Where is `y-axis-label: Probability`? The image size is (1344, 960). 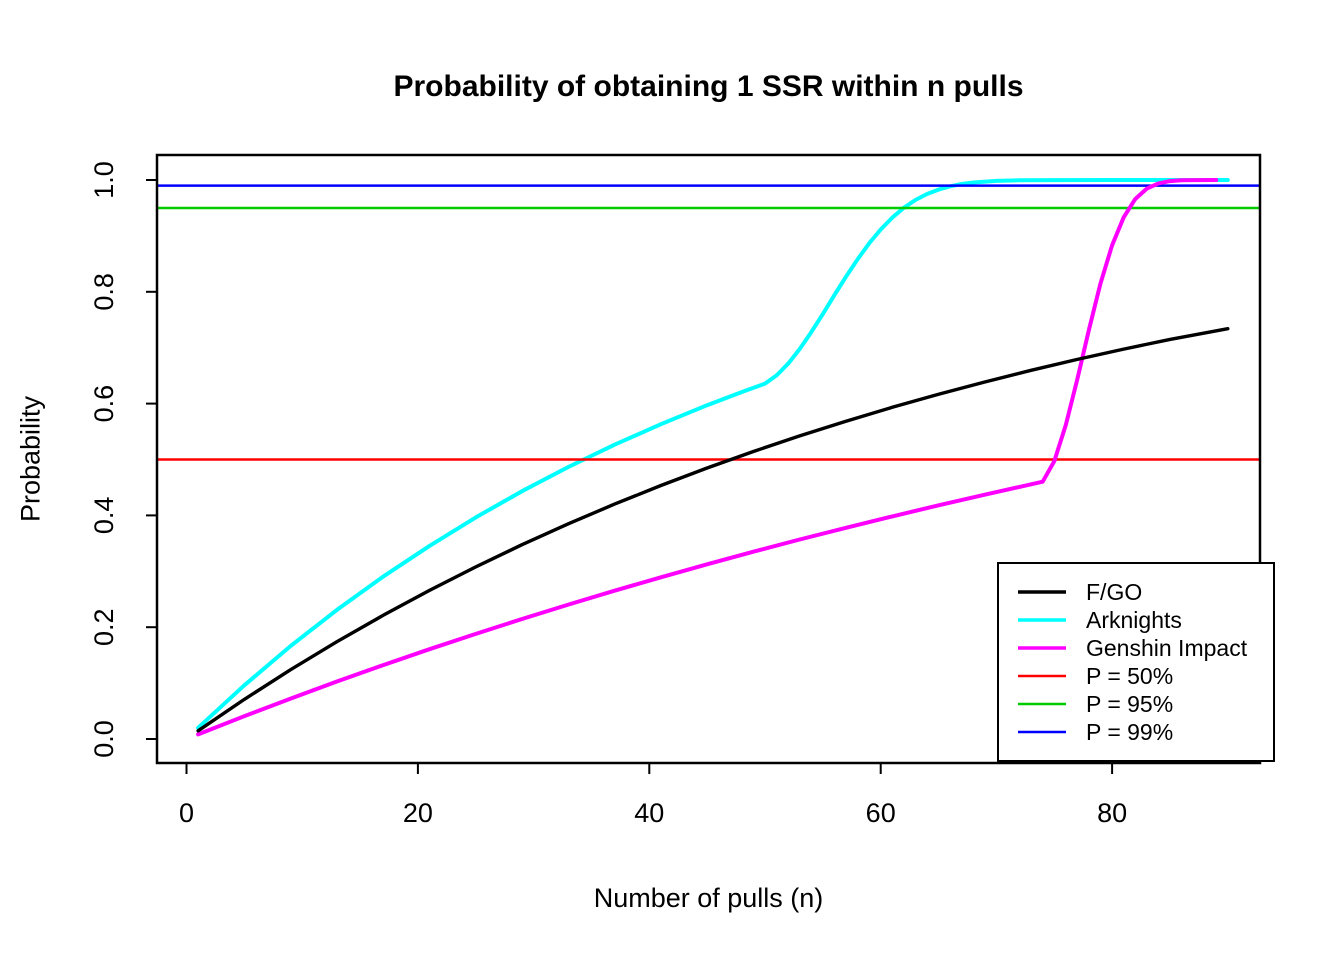 y-axis-label: Probability is located at coordinates (30, 459).